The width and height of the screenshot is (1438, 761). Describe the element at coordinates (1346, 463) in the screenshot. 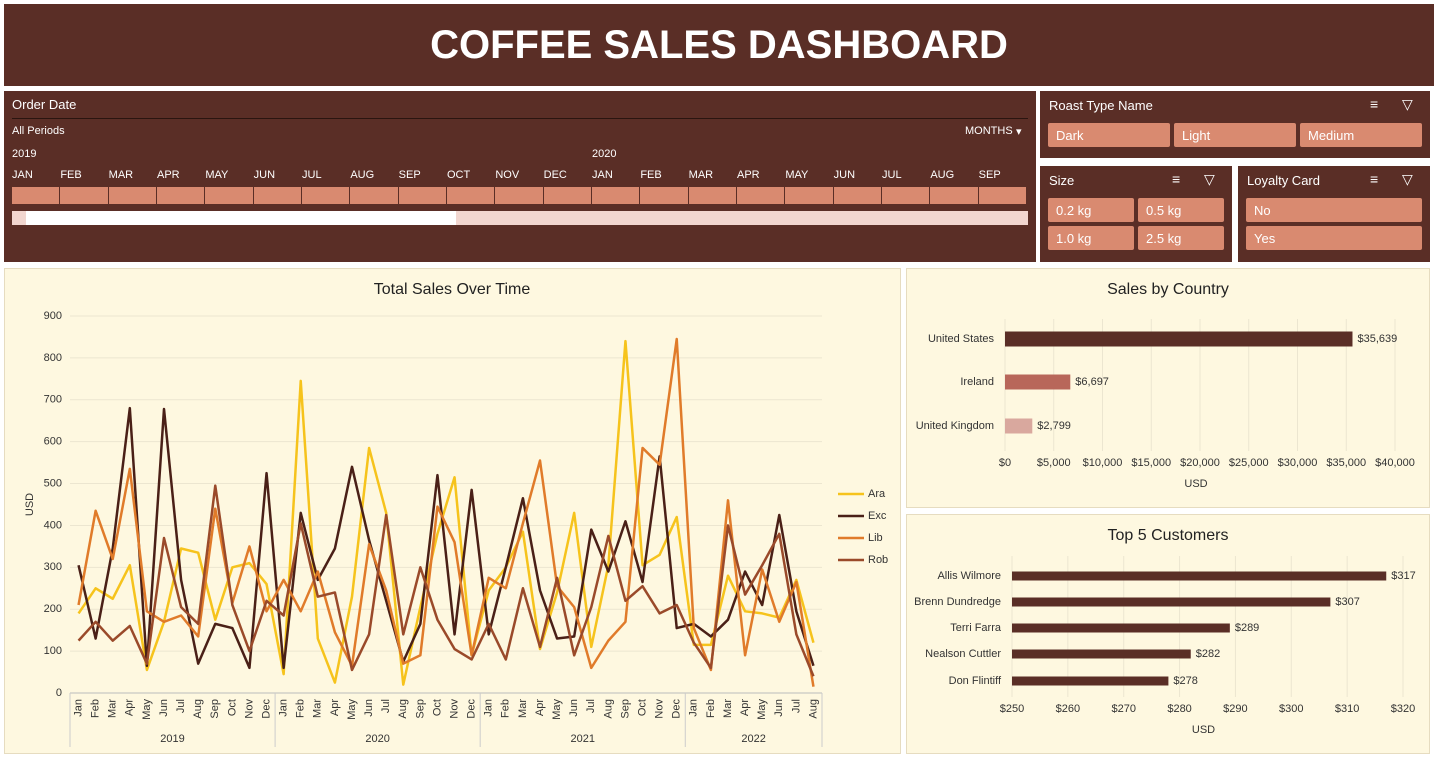

I see `x-tick-label: $35,000` at that location.